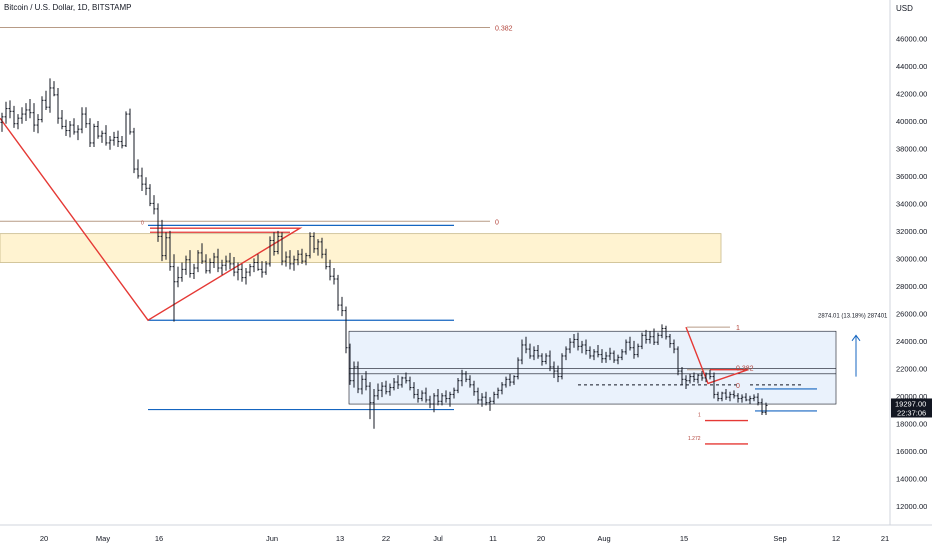 Image resolution: width=932 pixels, height=555 pixels. I want to click on y-tick-label: 44000.00, so click(911, 66).